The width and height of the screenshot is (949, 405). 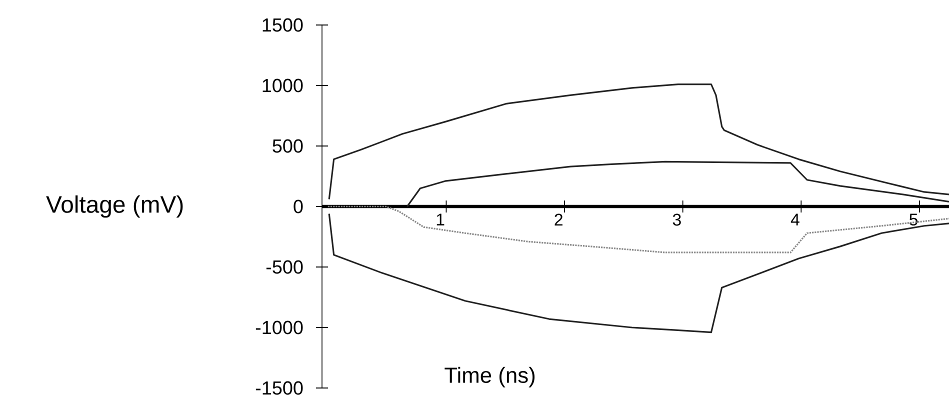 What do you see at coordinates (287, 146) in the screenshot?
I see `y-tick-label: 500` at bounding box center [287, 146].